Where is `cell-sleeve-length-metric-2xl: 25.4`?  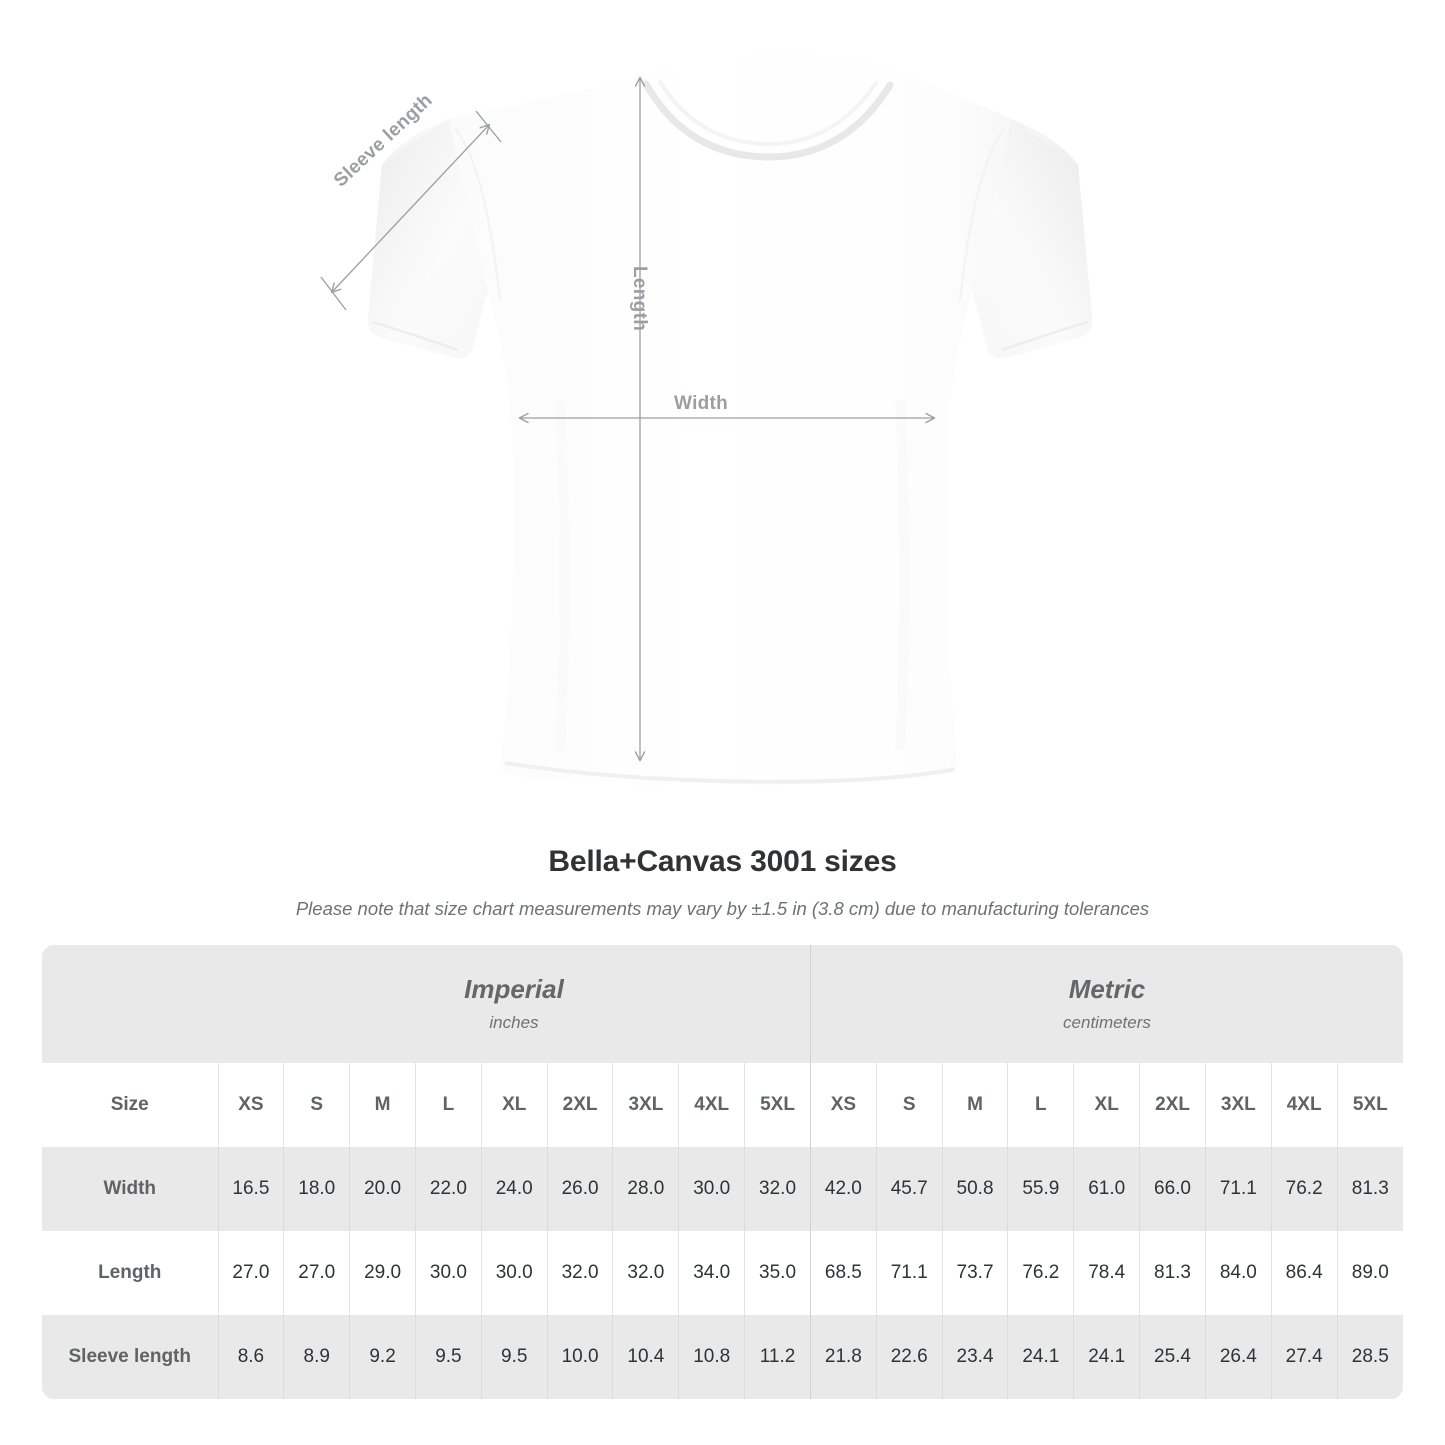
cell-sleeve-length-metric-2xl: 25.4 is located at coordinates (1172, 1357).